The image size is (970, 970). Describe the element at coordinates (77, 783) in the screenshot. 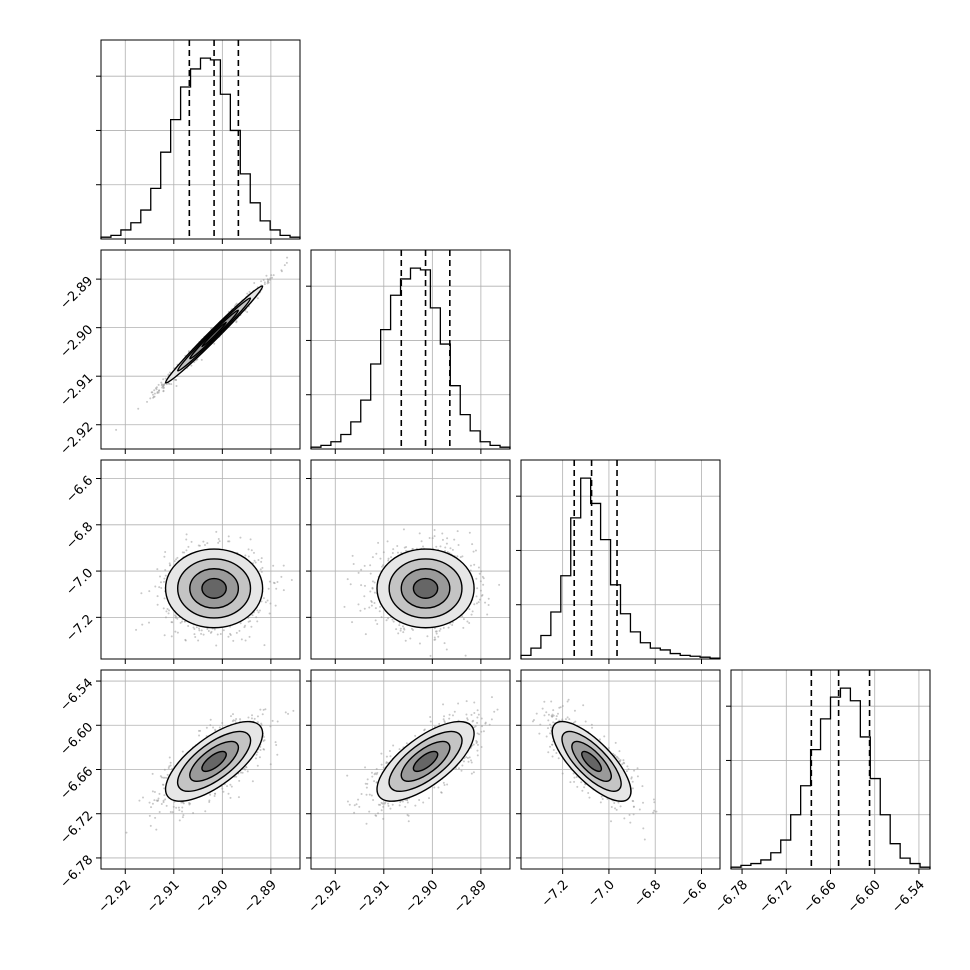

I see `ytick-label-p3-2: −6.66` at that location.